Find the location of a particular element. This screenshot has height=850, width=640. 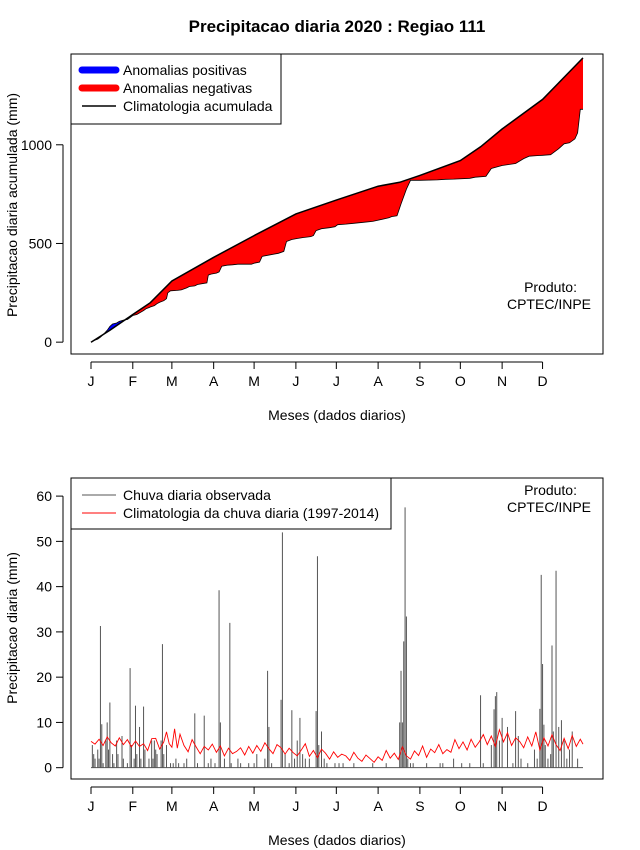

cumulative-y-tick-label: 1000 is located at coordinates (36, 145).